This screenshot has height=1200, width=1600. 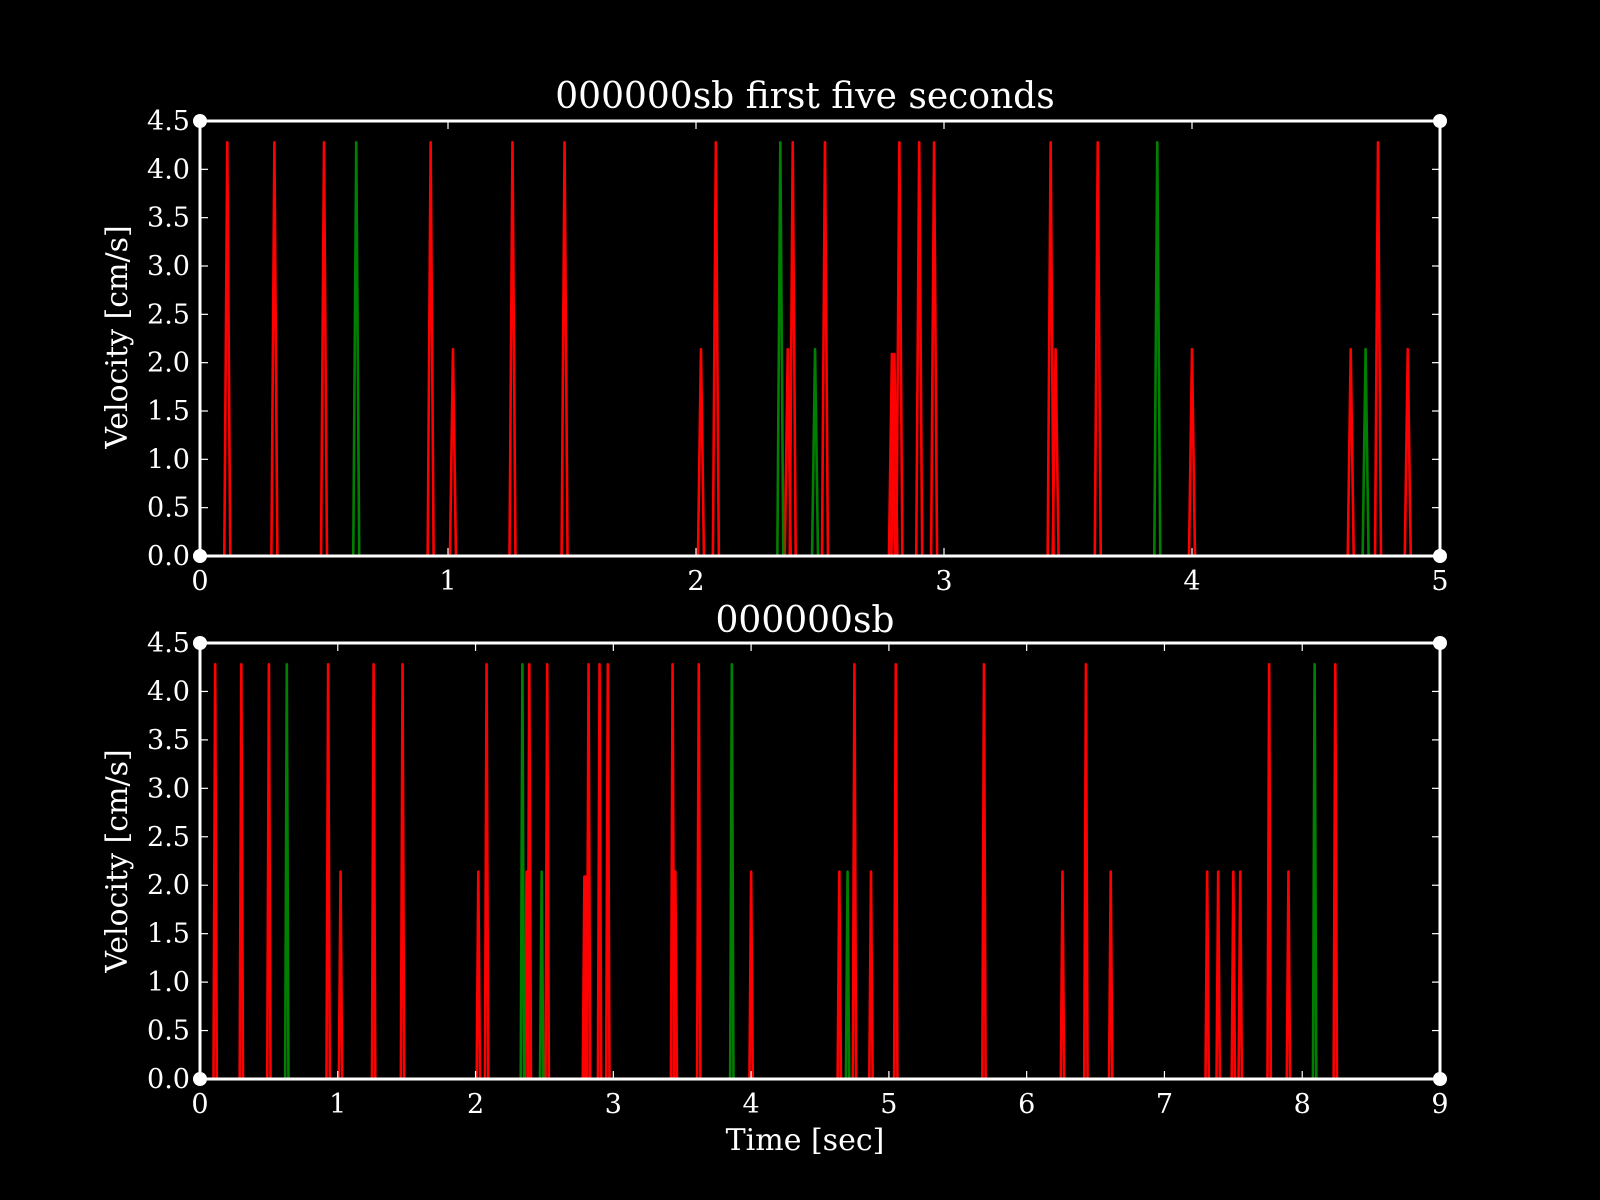 I want to click on top-y-tick-label: 2.5, so click(x=168, y=314).